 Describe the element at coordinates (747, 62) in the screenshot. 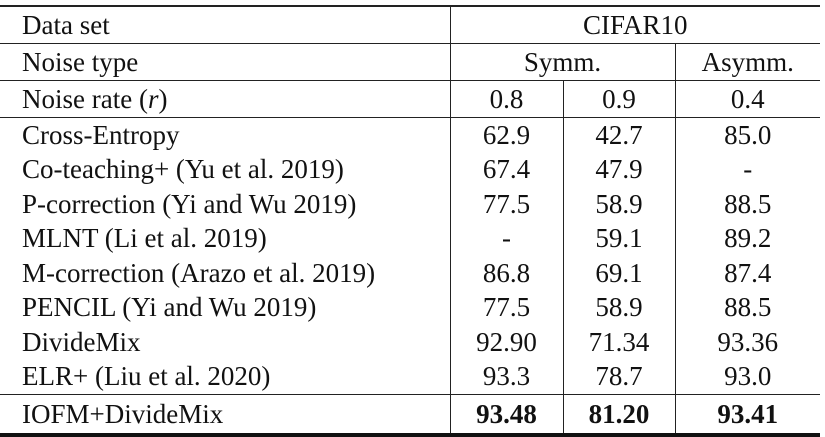

I see `noise-type-asymm: Asymm.` at that location.